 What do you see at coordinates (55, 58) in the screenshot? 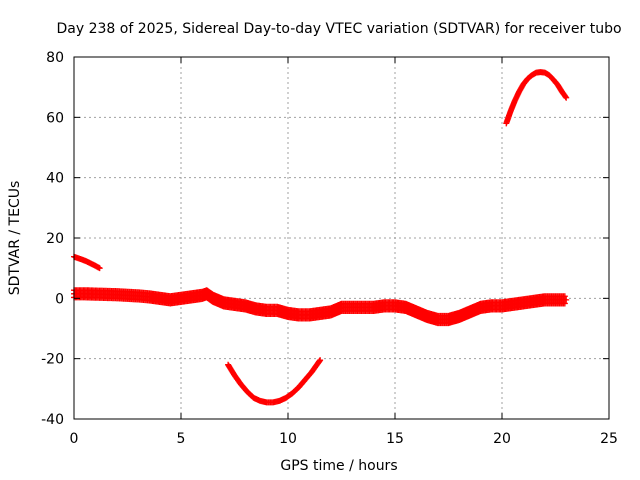
I see `y-tick-label: 80` at bounding box center [55, 58].